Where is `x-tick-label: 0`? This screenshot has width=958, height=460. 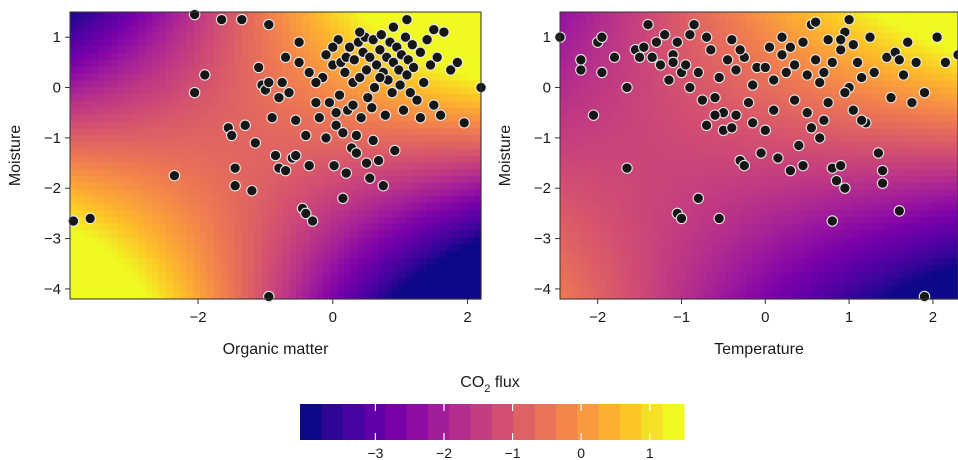 x-tick-label: 0 is located at coordinates (333, 317).